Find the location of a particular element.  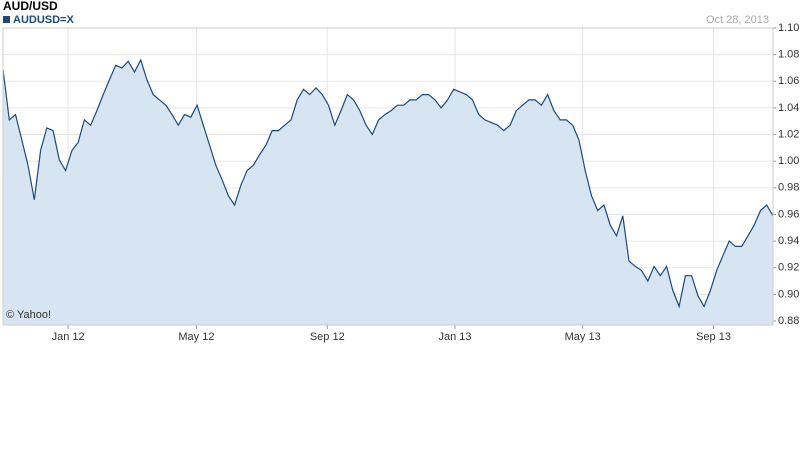

y-tick-label: 0.94 is located at coordinates (788, 241).